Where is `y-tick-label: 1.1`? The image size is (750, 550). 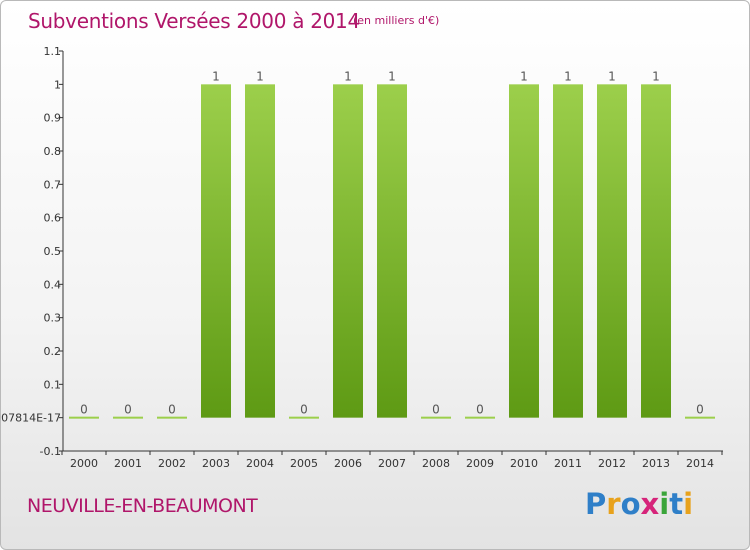
y-tick-label: 1.1 is located at coordinates (53, 51).